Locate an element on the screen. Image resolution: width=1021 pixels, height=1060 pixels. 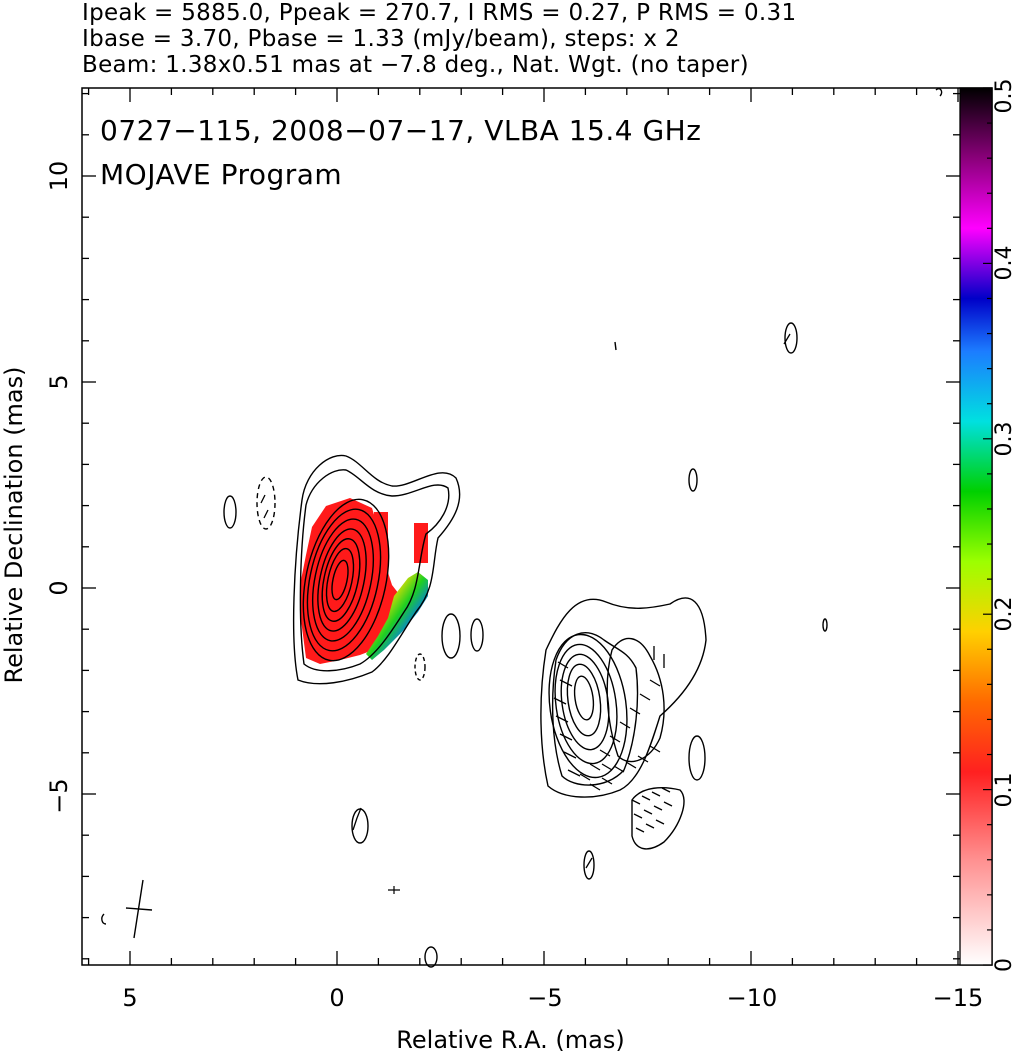
colorbar-tick-label: 0.1 is located at coordinates (1004, 790).